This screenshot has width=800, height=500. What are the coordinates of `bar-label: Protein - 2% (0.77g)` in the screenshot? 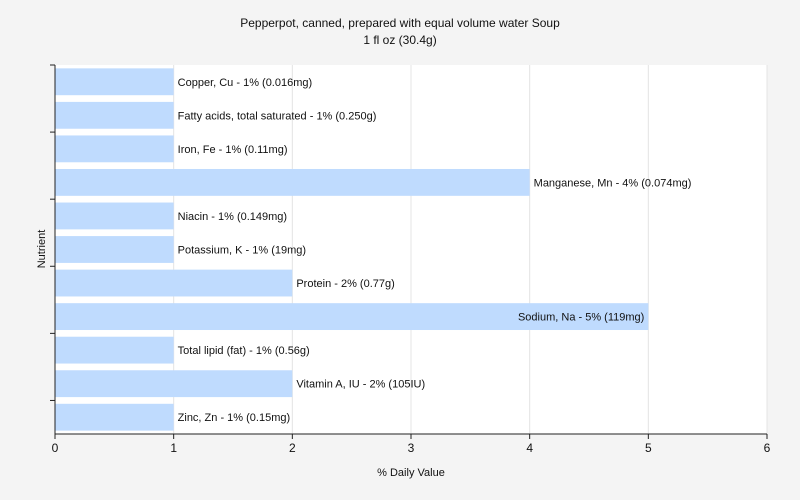 It's located at (345, 284).